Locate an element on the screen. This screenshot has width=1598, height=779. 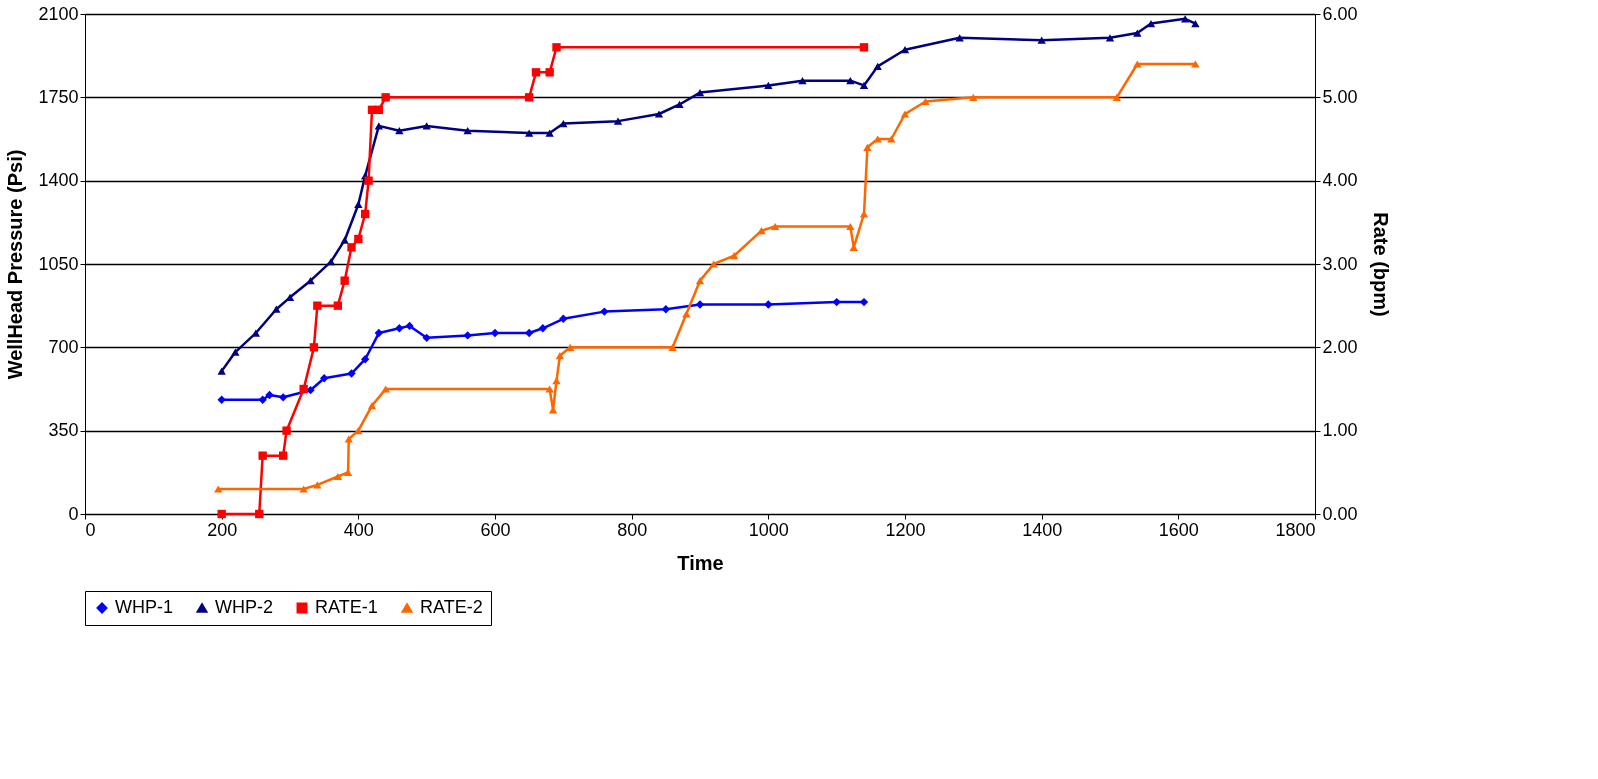
x-axis-title: Time is located at coordinates (700, 562).